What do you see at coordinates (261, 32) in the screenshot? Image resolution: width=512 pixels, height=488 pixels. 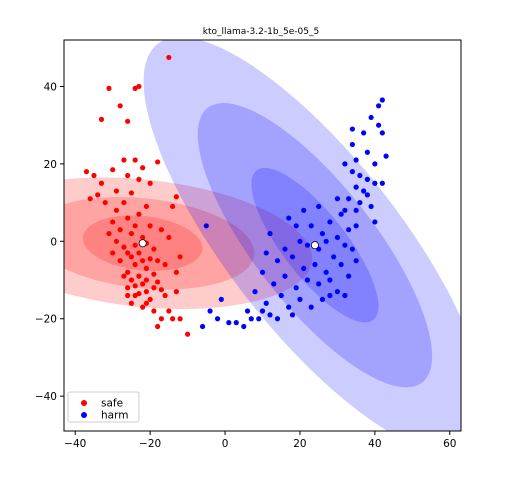 I see `chart-title: kto_llama-3.2-1b_5e-05_5` at bounding box center [261, 32].